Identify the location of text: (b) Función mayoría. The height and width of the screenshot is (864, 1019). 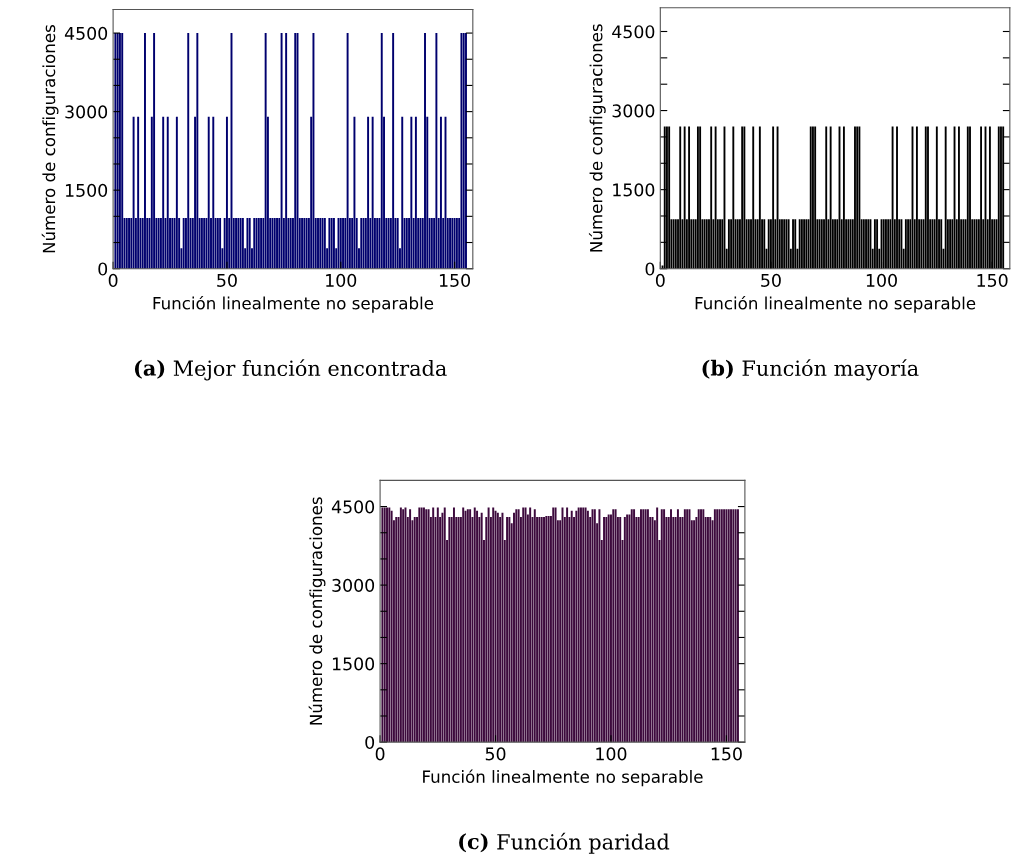
(810, 370).